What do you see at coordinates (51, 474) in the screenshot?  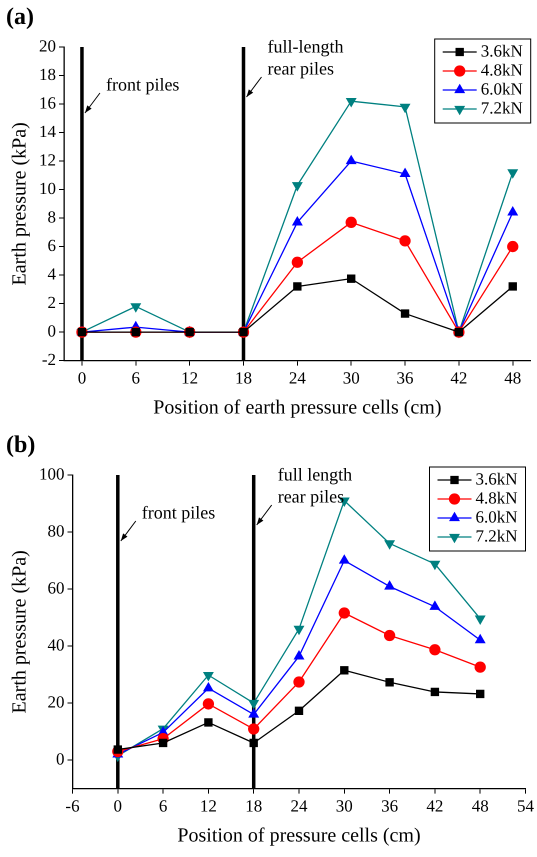 I see `y-tick-label: 100` at bounding box center [51, 474].